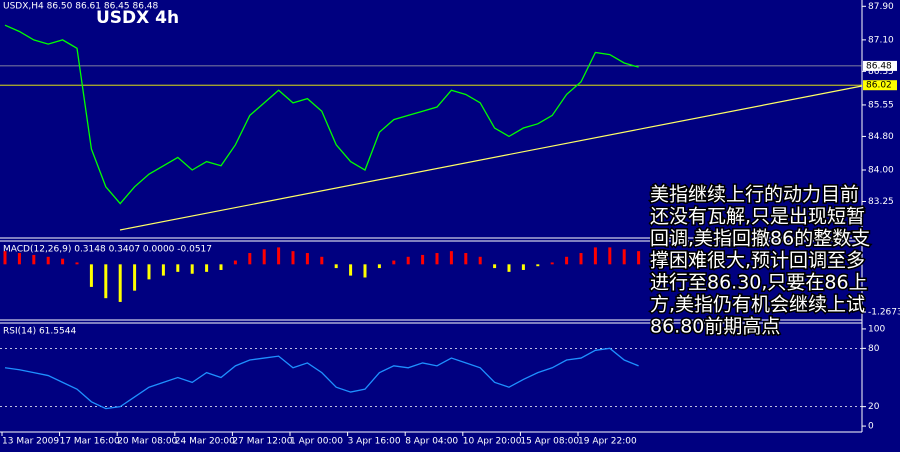  Describe the element at coordinates (759, 283) in the screenshot. I see `annotation: 进行至86.30,只要在86上` at that location.